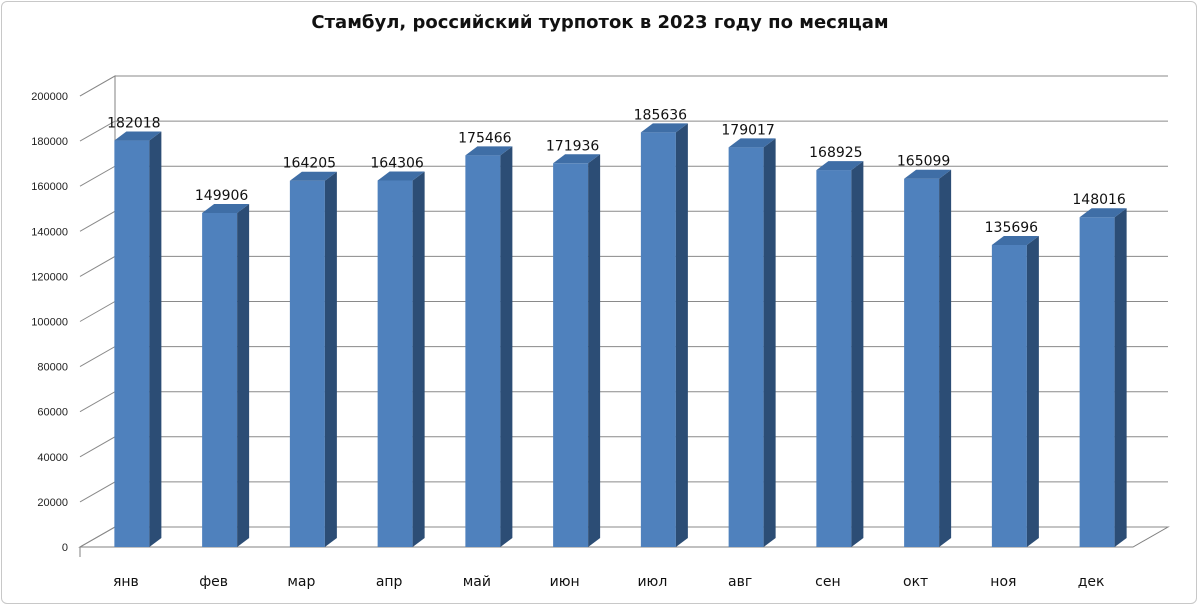 This screenshot has width=1200, height=607. What do you see at coordinates (573, 146) in the screenshot?
I see `data-label: 171936` at bounding box center [573, 146].